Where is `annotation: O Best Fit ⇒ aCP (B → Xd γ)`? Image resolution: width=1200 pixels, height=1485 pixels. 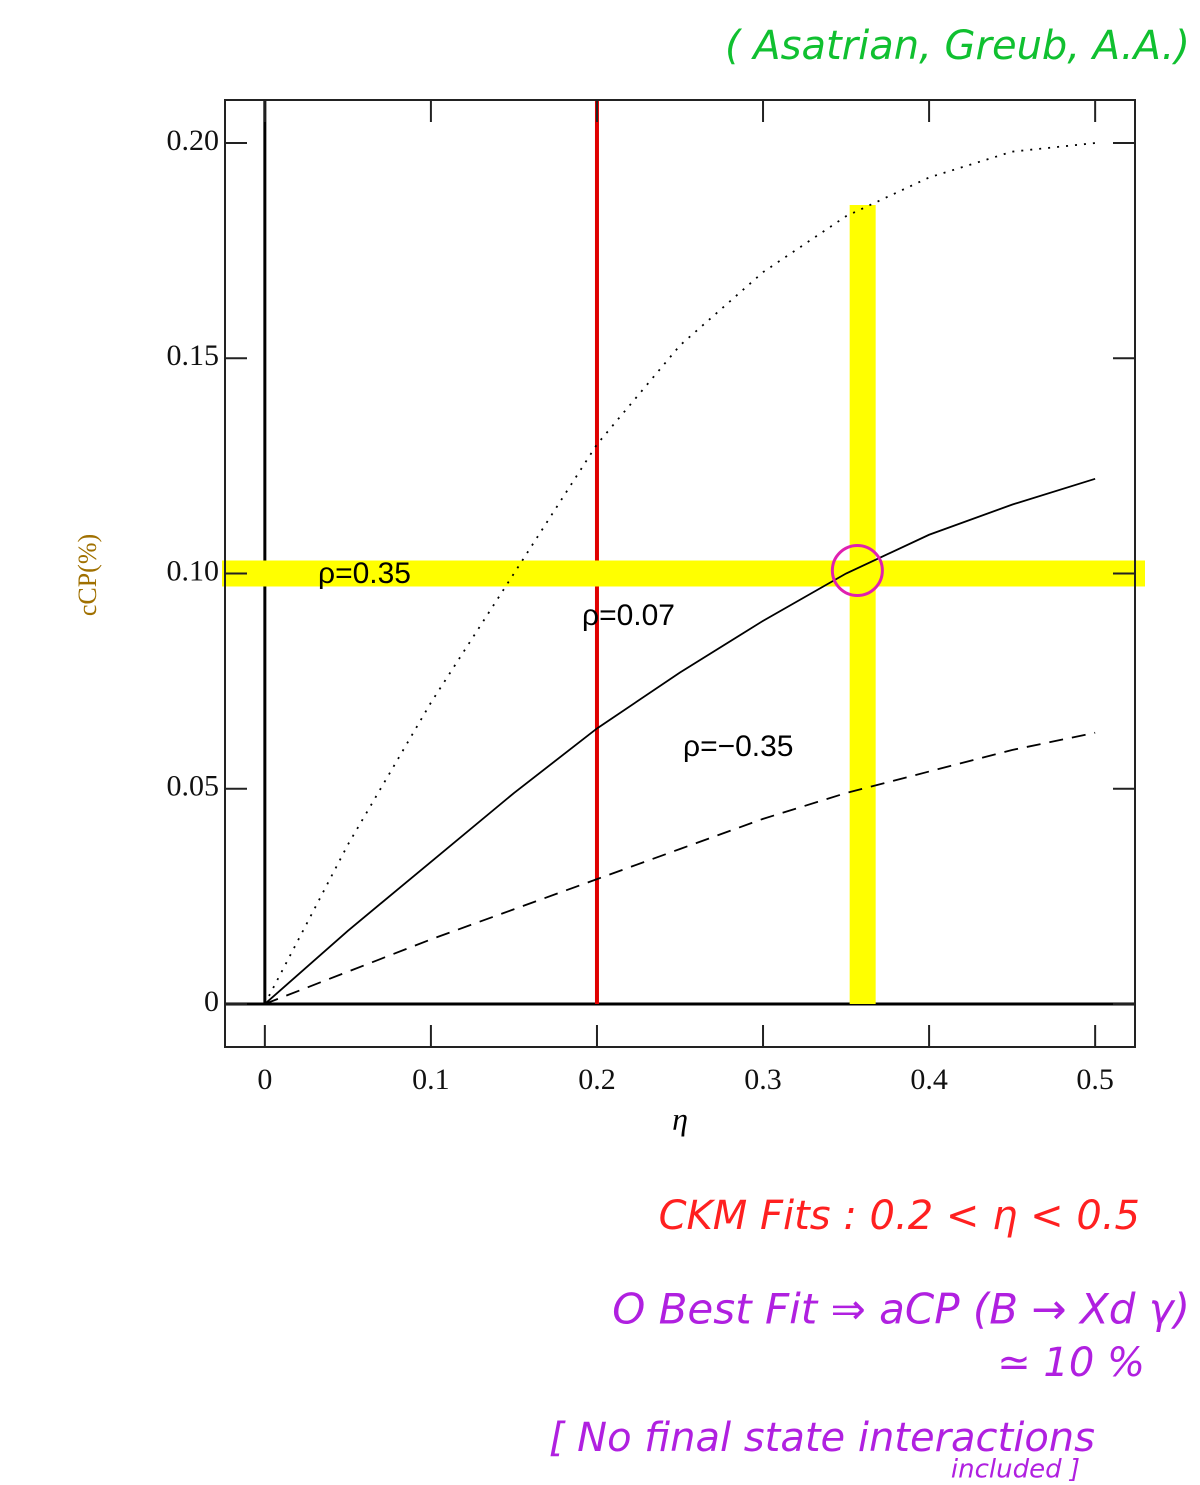 annotation: O Best Fit ⇒ aCP (B → Xd γ) is located at coordinates (901, 1309).